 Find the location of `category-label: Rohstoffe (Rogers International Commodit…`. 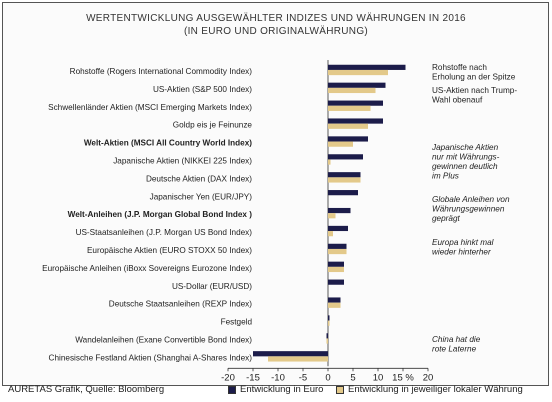

category-label: Rohstoffe (Rogers International Commodit… is located at coordinates (161, 71).